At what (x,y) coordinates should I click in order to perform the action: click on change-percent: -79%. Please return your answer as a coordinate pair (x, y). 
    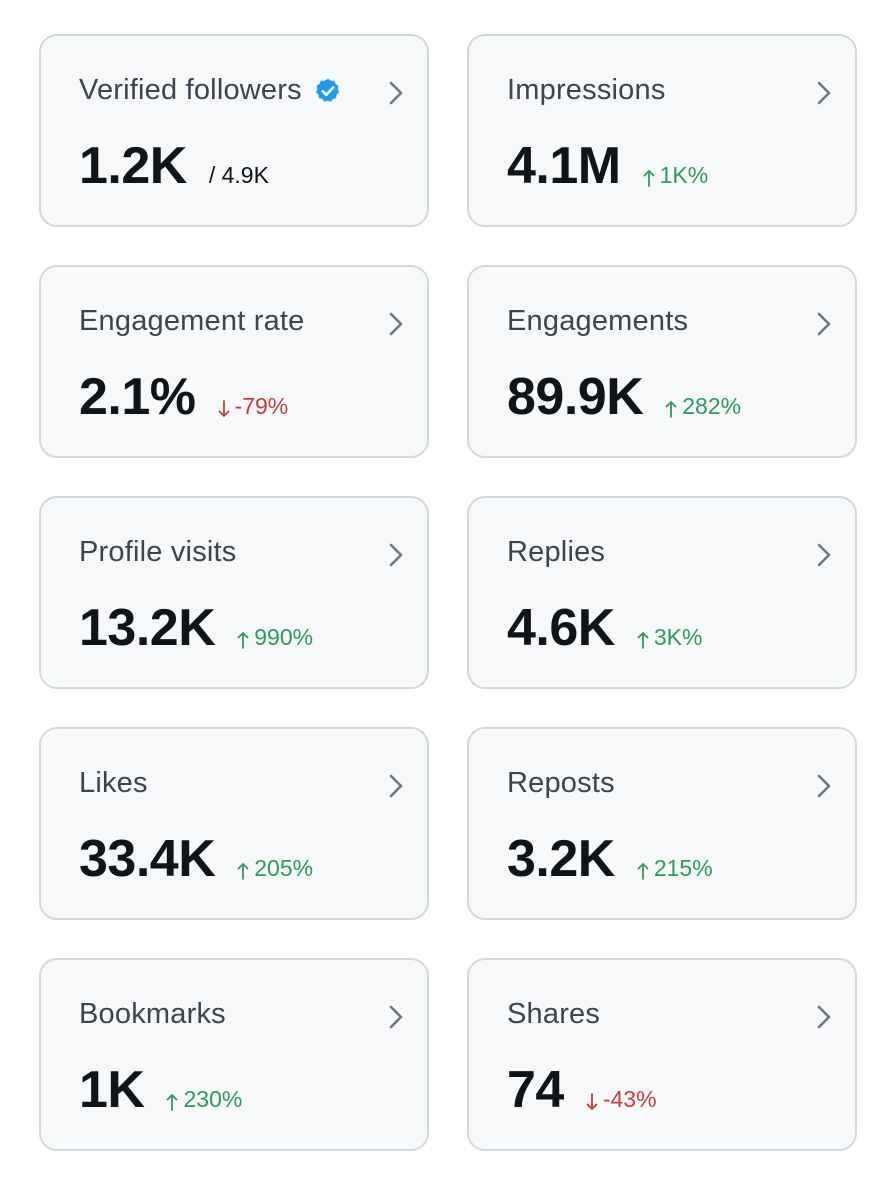
    Looking at the image, I should click on (261, 406).